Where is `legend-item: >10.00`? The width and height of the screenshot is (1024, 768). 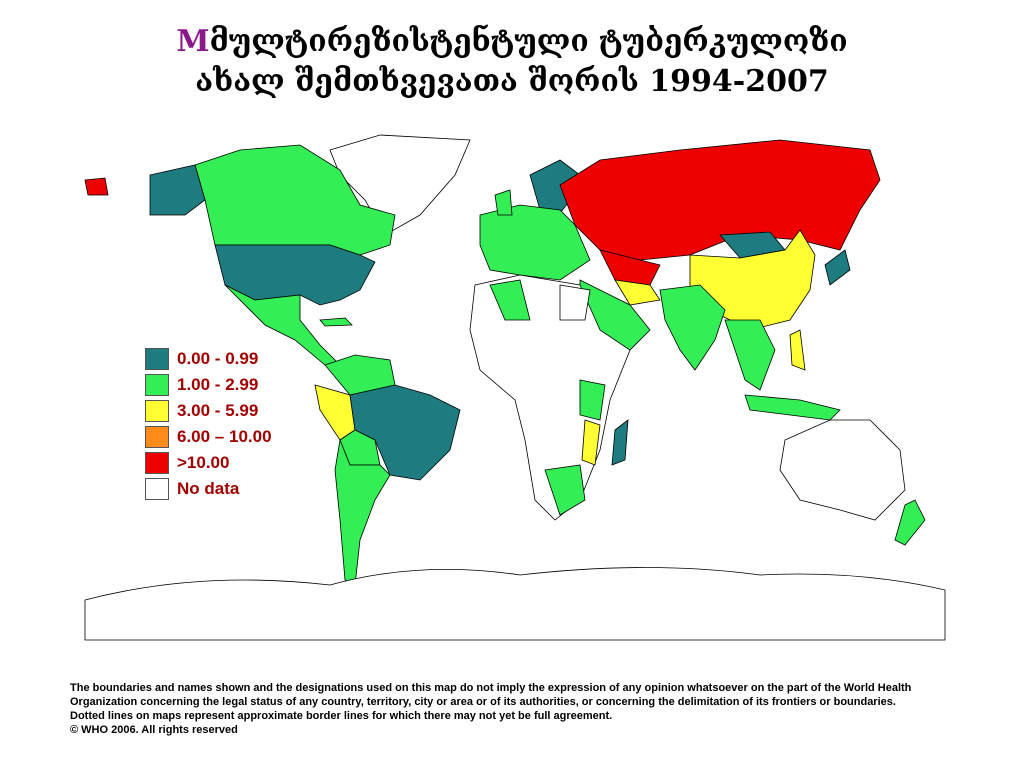
legend-item: >10.00 is located at coordinates (208, 463).